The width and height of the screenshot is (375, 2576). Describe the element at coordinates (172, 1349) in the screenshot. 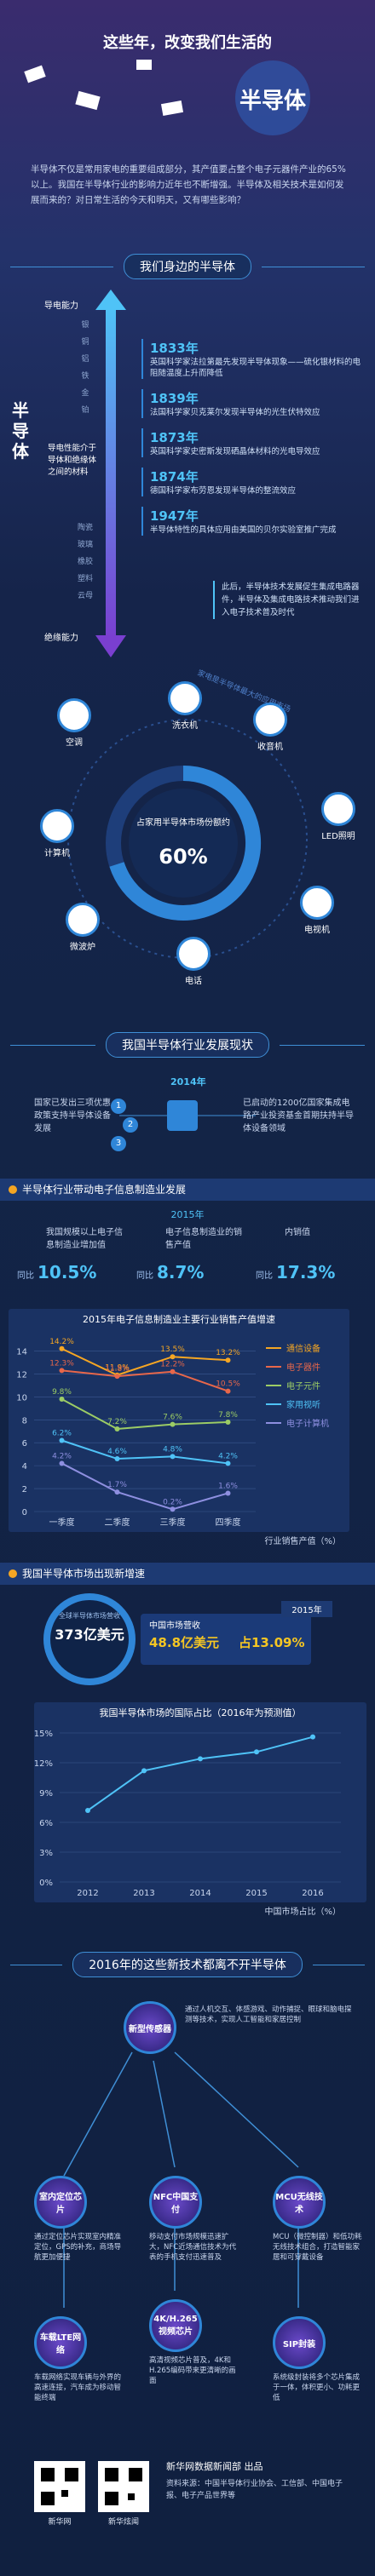

I see `data-label: 13.5%` at that location.